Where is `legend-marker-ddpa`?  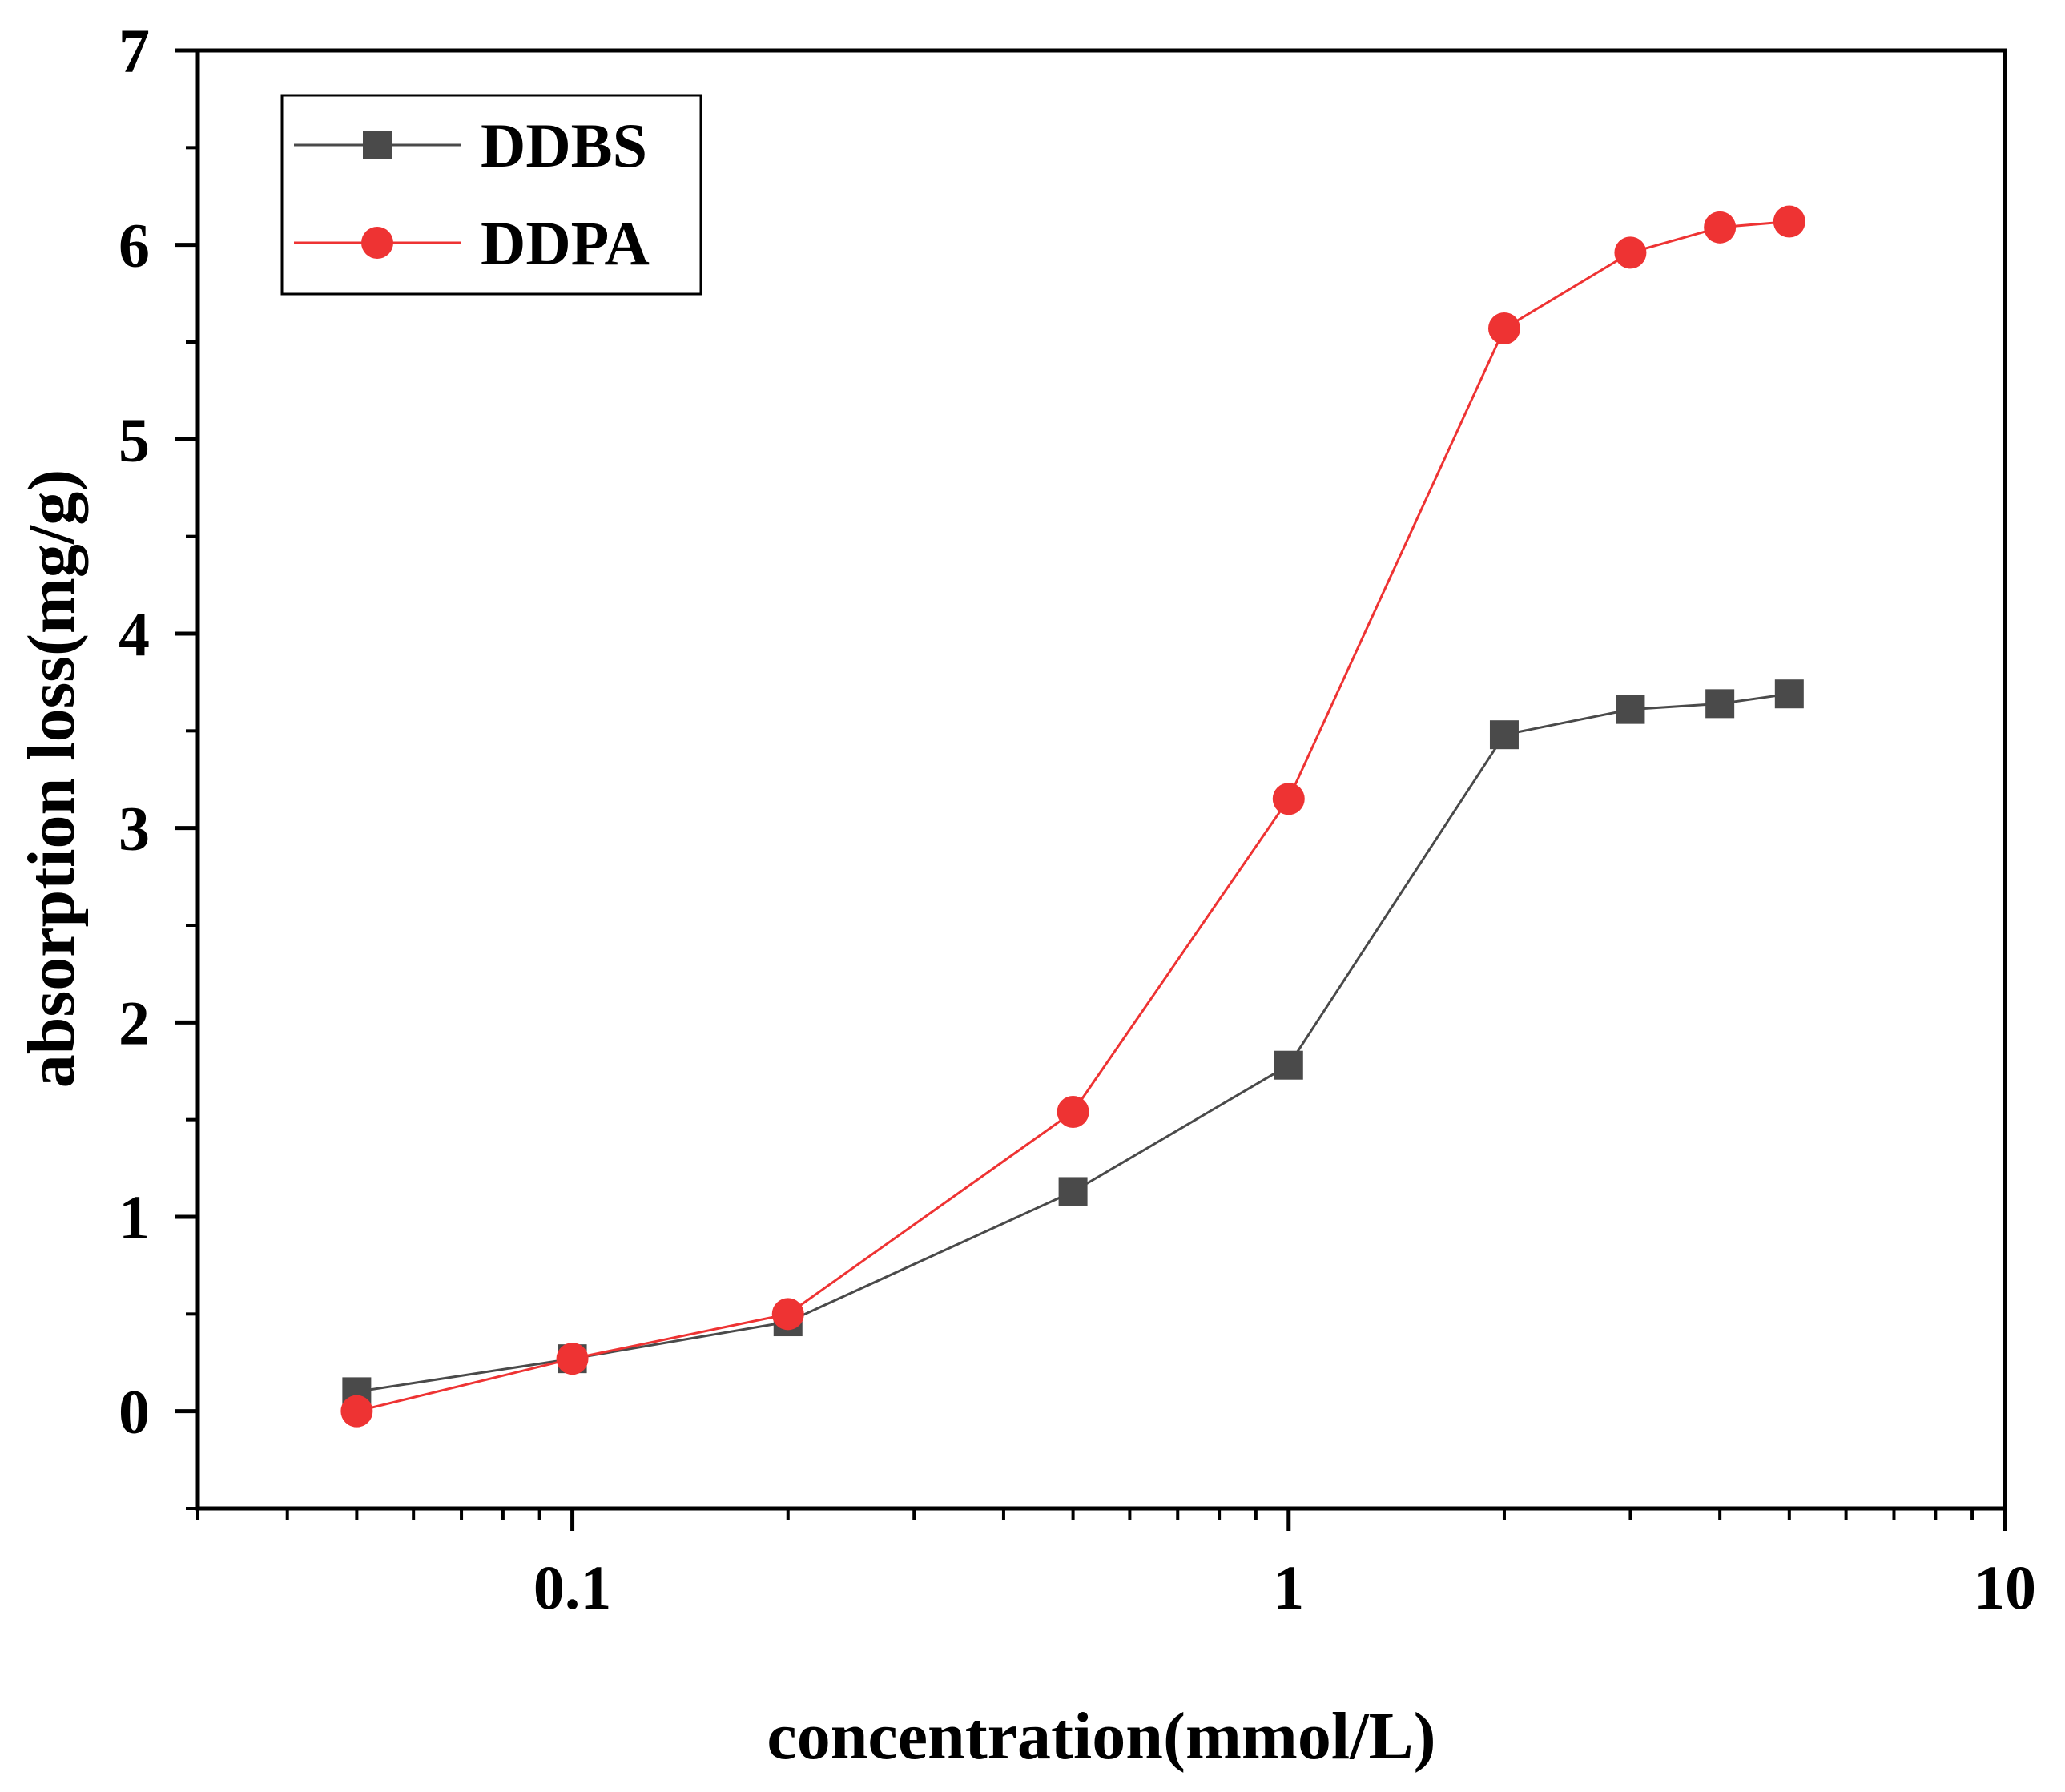
legend-marker-ddpa is located at coordinates (377, 243).